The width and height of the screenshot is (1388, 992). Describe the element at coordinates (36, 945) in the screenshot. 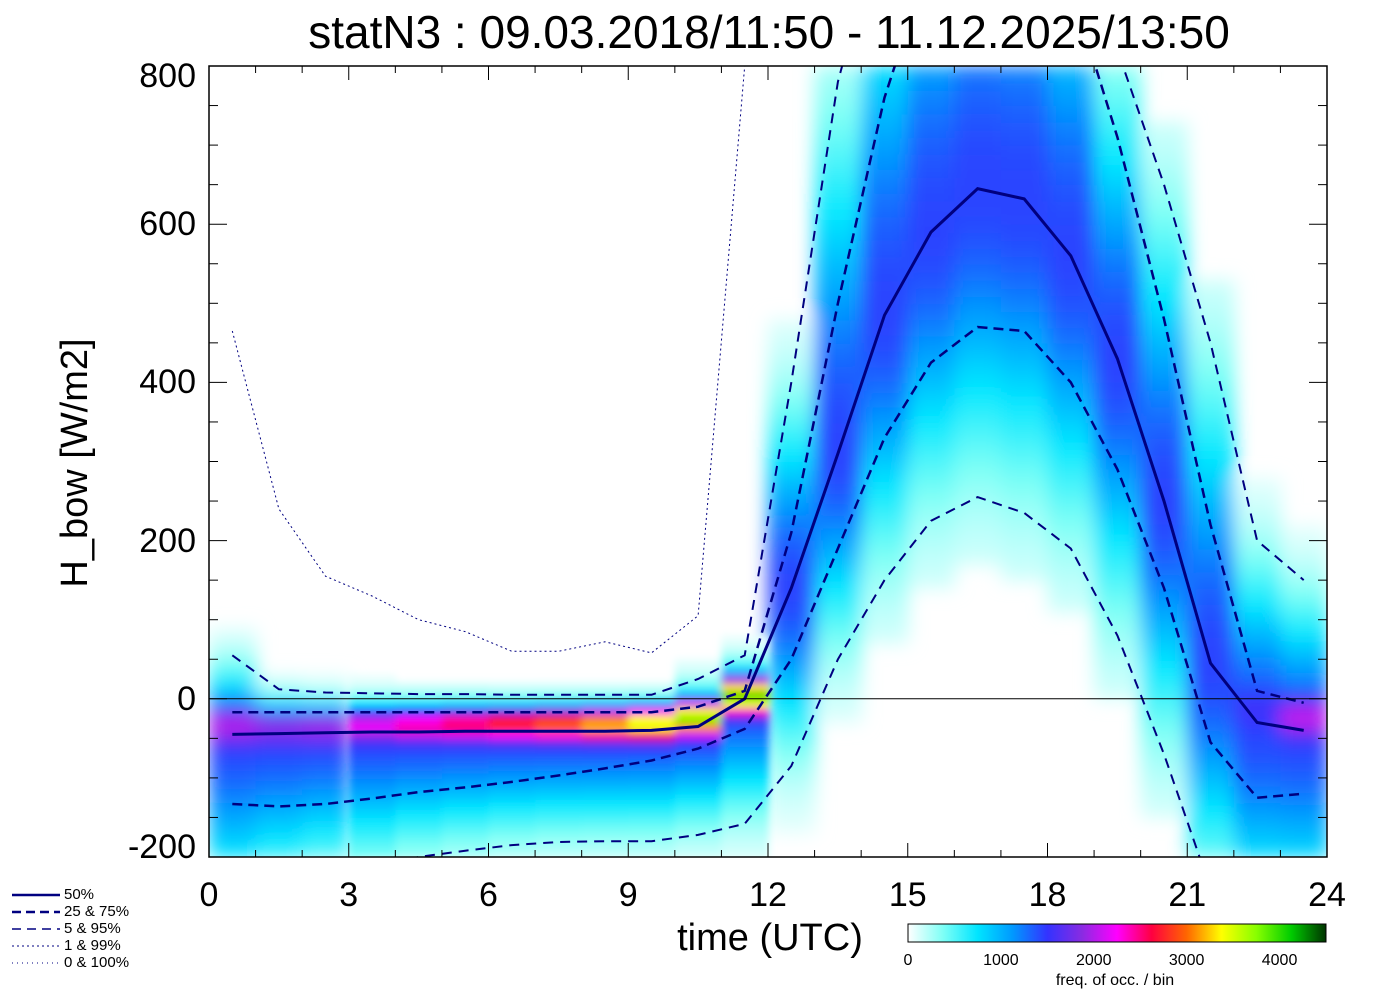

I see `dotted-line-swatch` at that location.